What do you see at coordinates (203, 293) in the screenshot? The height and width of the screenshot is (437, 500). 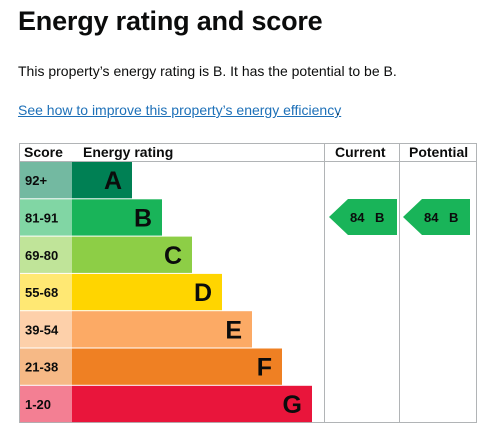 I see `band-letter: D` at bounding box center [203, 293].